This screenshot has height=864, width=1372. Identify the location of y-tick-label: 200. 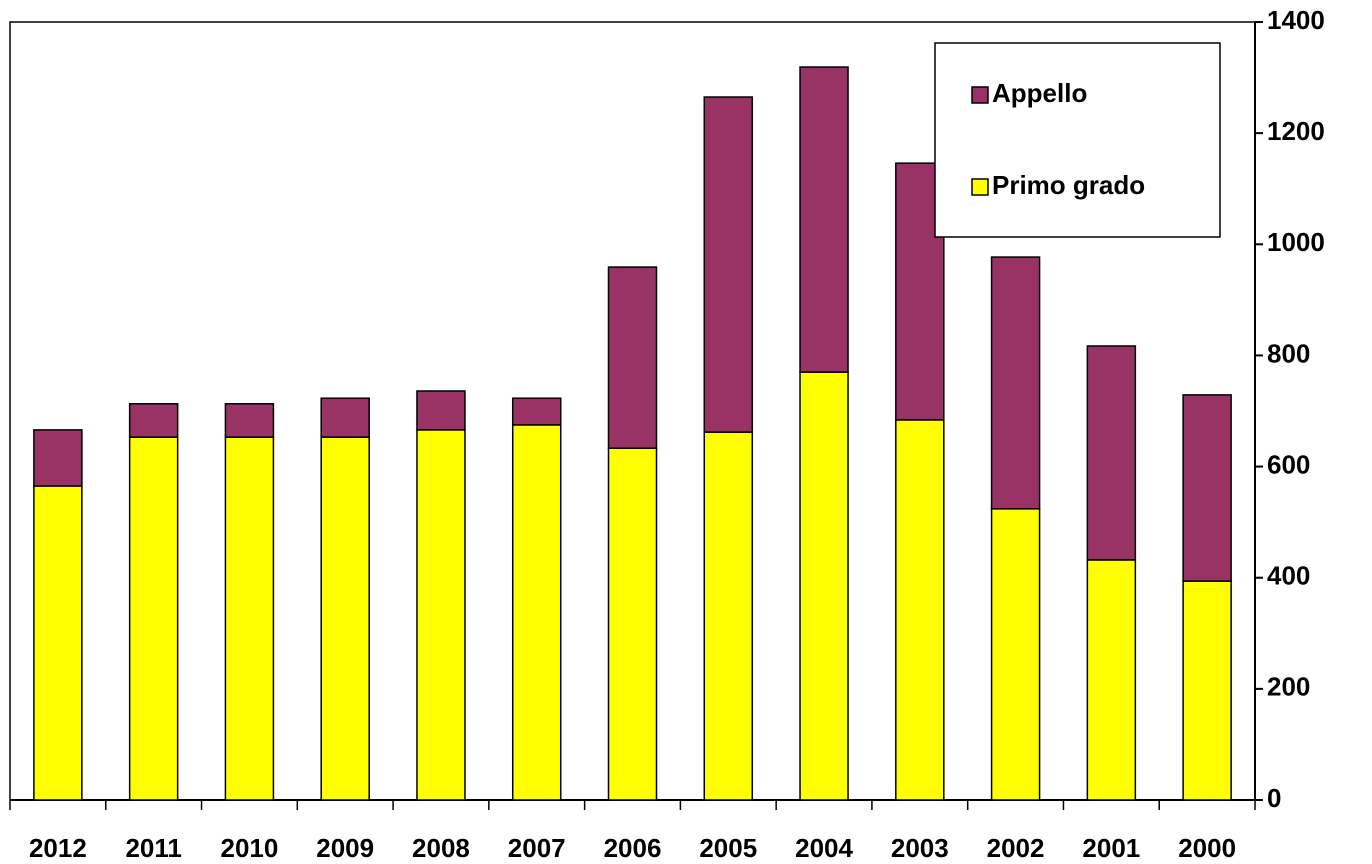
(1288, 687).